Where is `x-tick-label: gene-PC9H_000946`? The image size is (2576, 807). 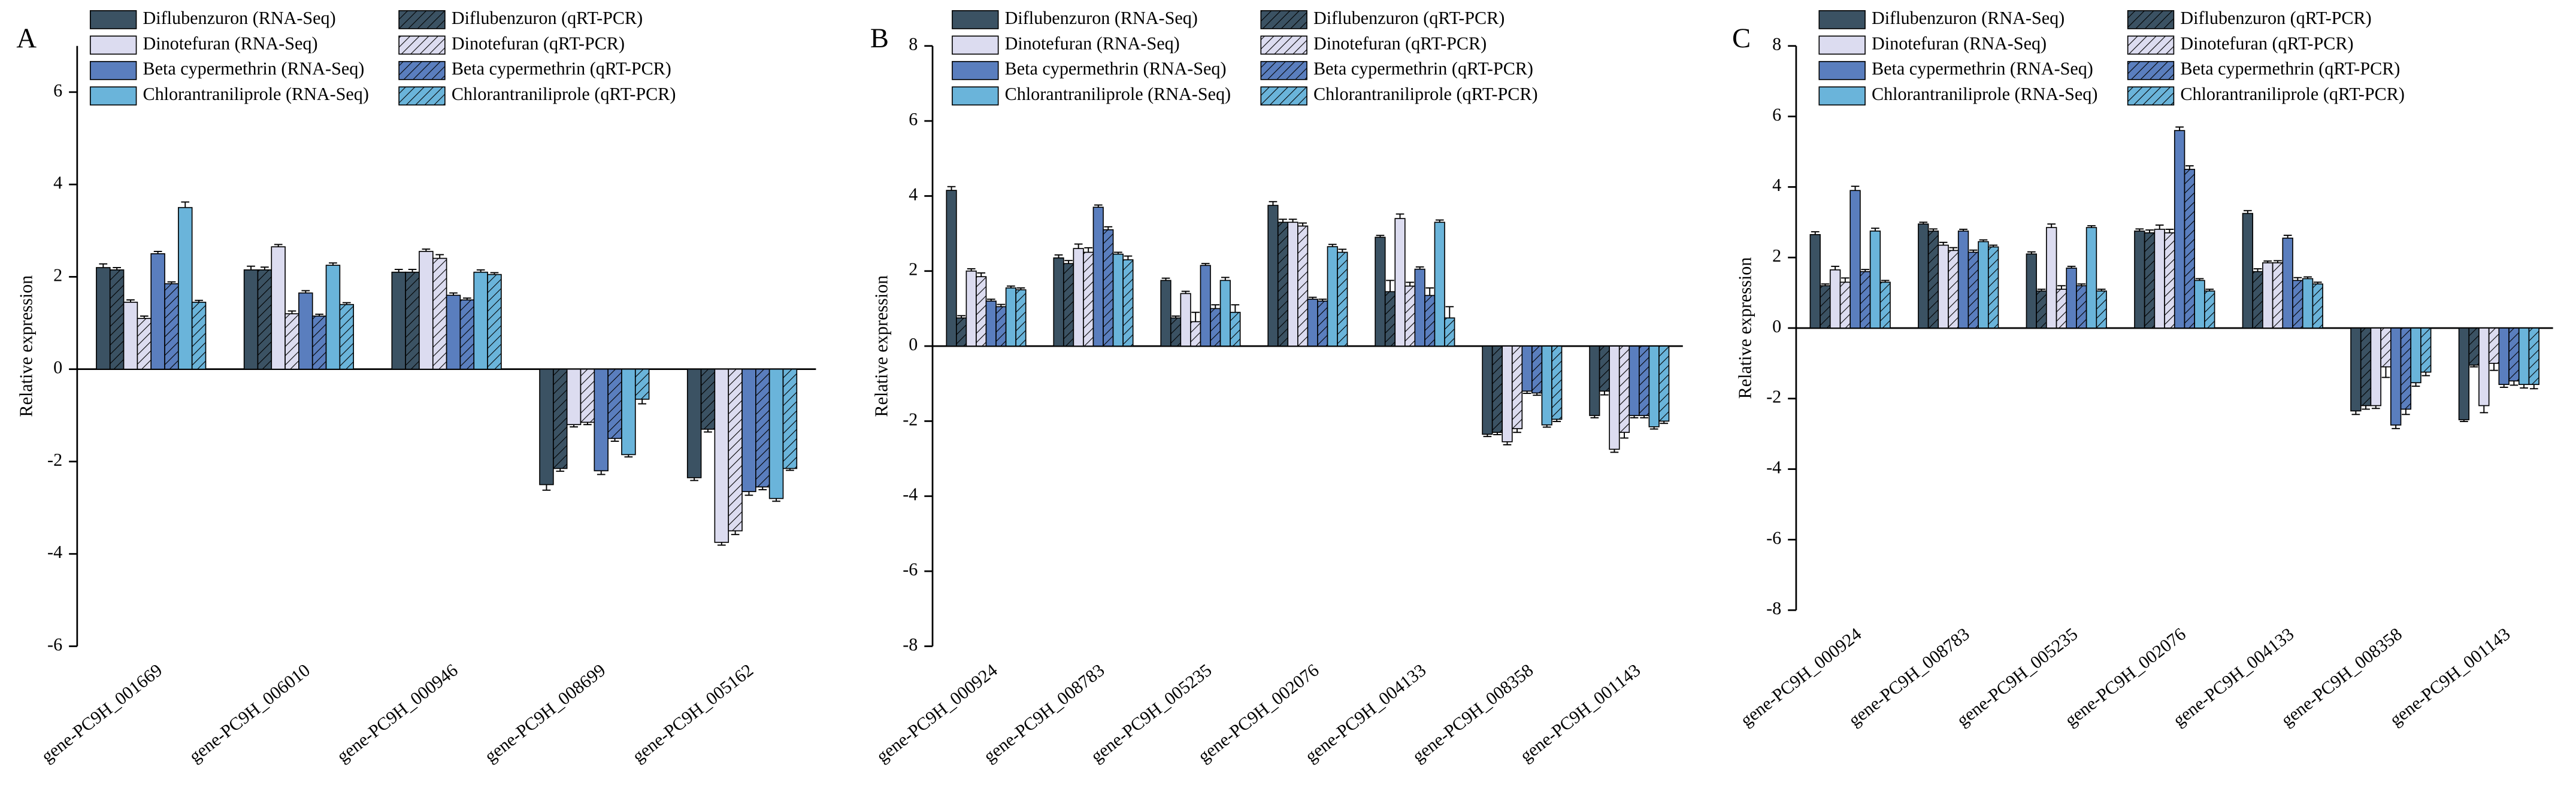 x-tick-label: gene-PC9H_000946 is located at coordinates (397, 713).